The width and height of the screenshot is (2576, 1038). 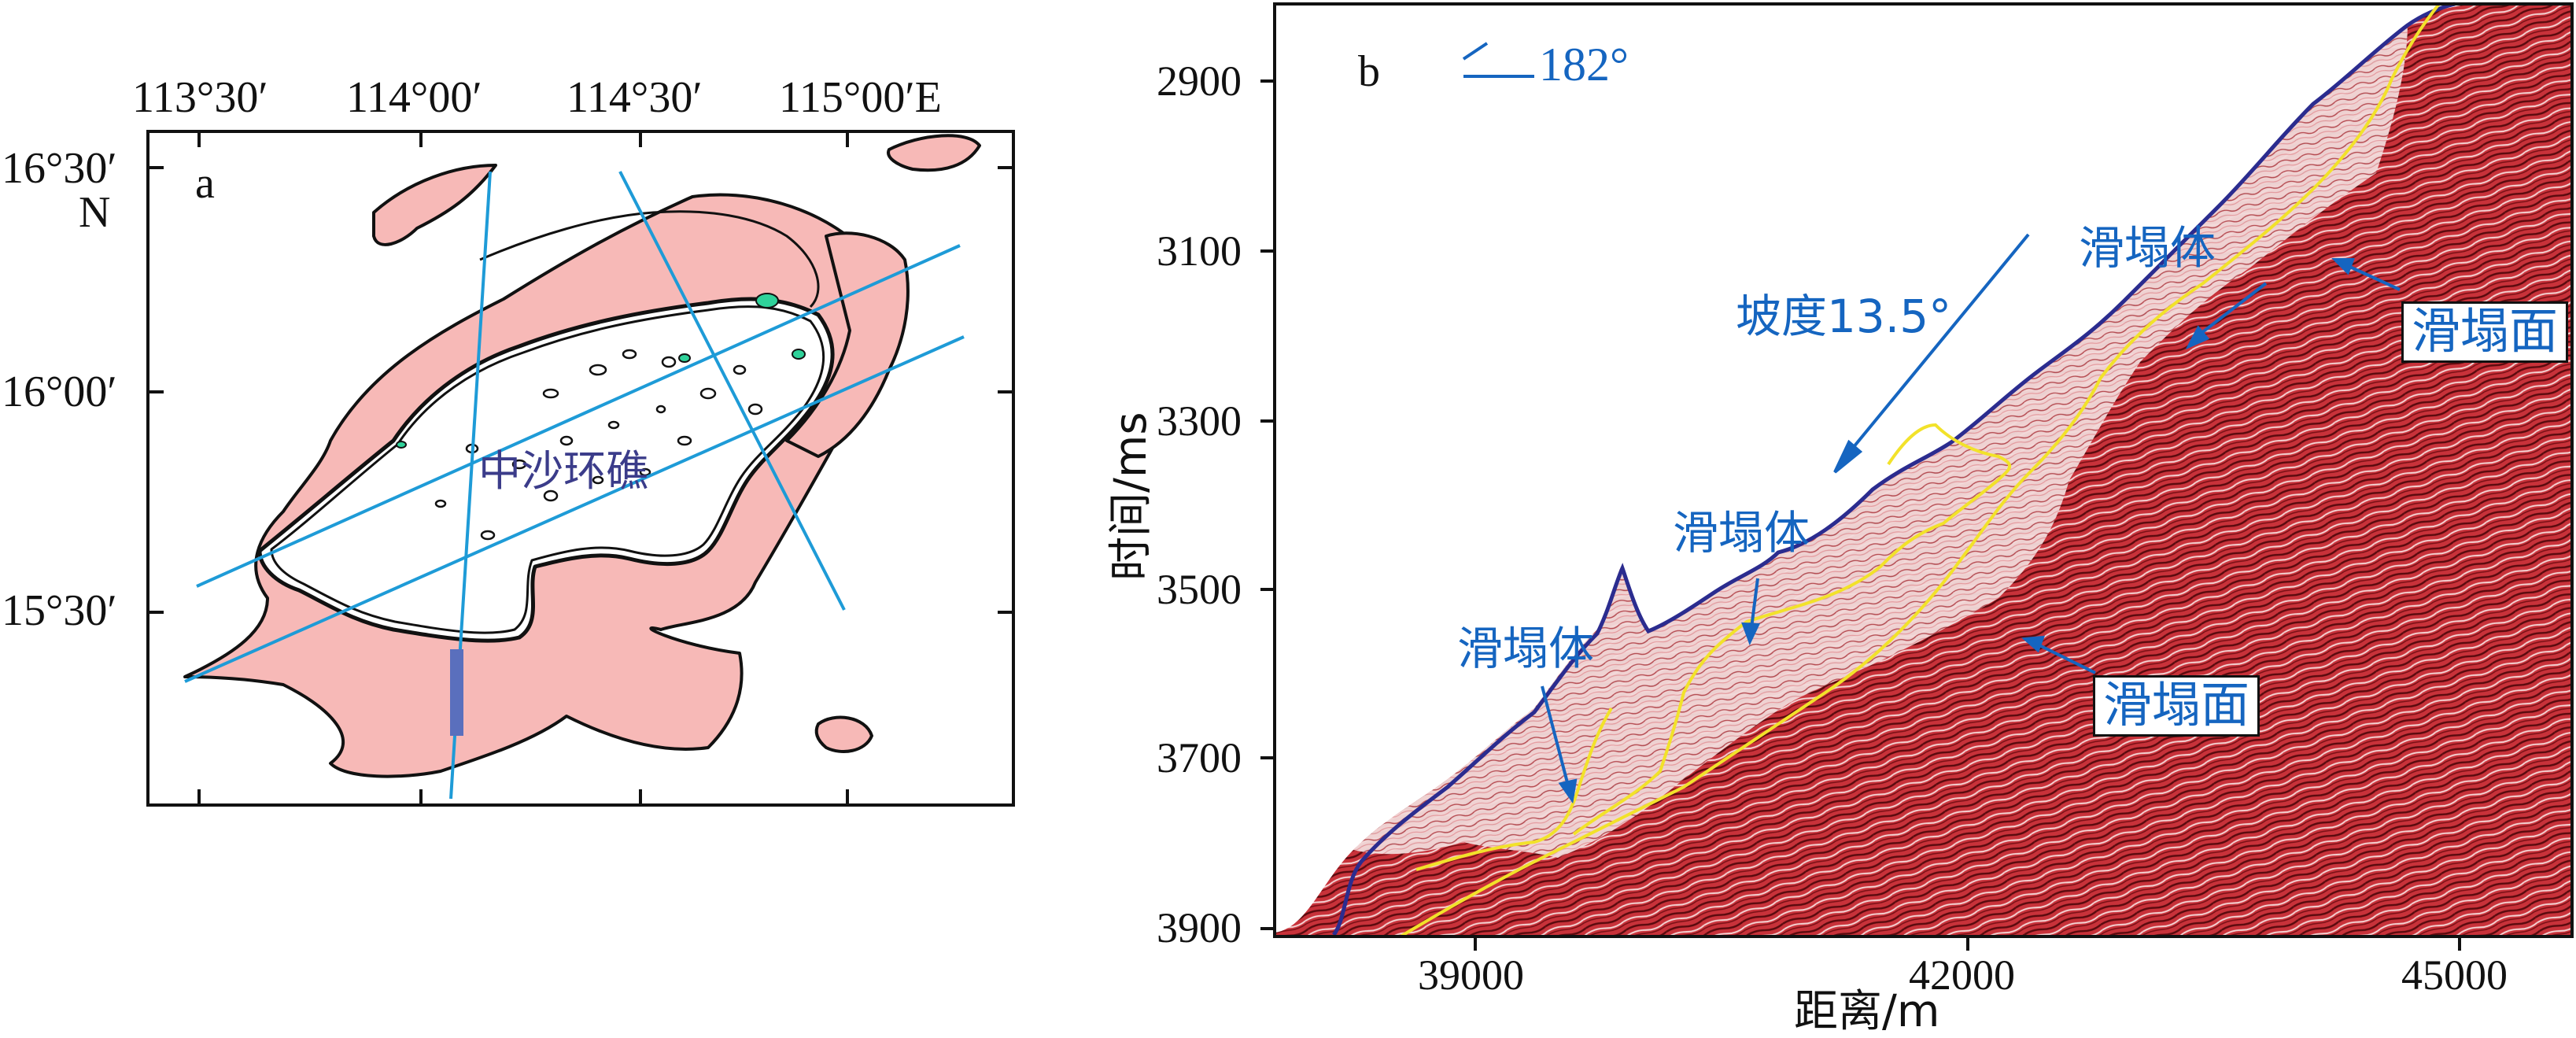 What do you see at coordinates (200, 97) in the screenshot?
I see `lon-tick-label: 113°30′` at bounding box center [200, 97].